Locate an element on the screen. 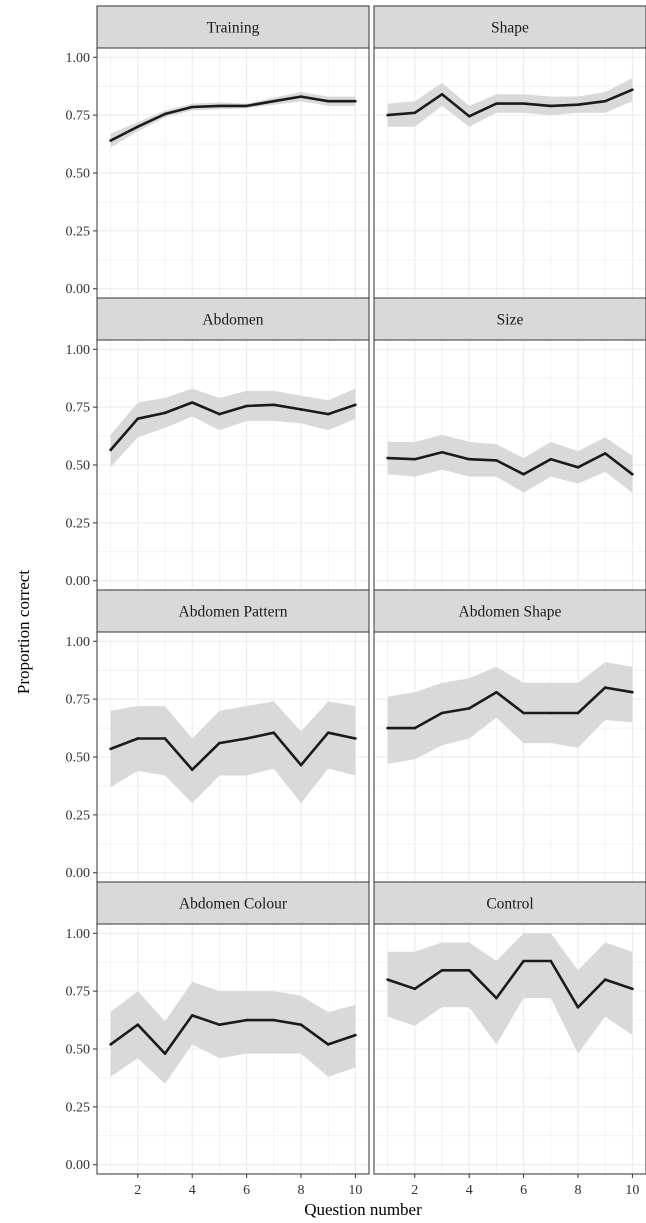 The width and height of the screenshot is (646, 1223). strip-abdomen-pattern is located at coordinates (233, 611).